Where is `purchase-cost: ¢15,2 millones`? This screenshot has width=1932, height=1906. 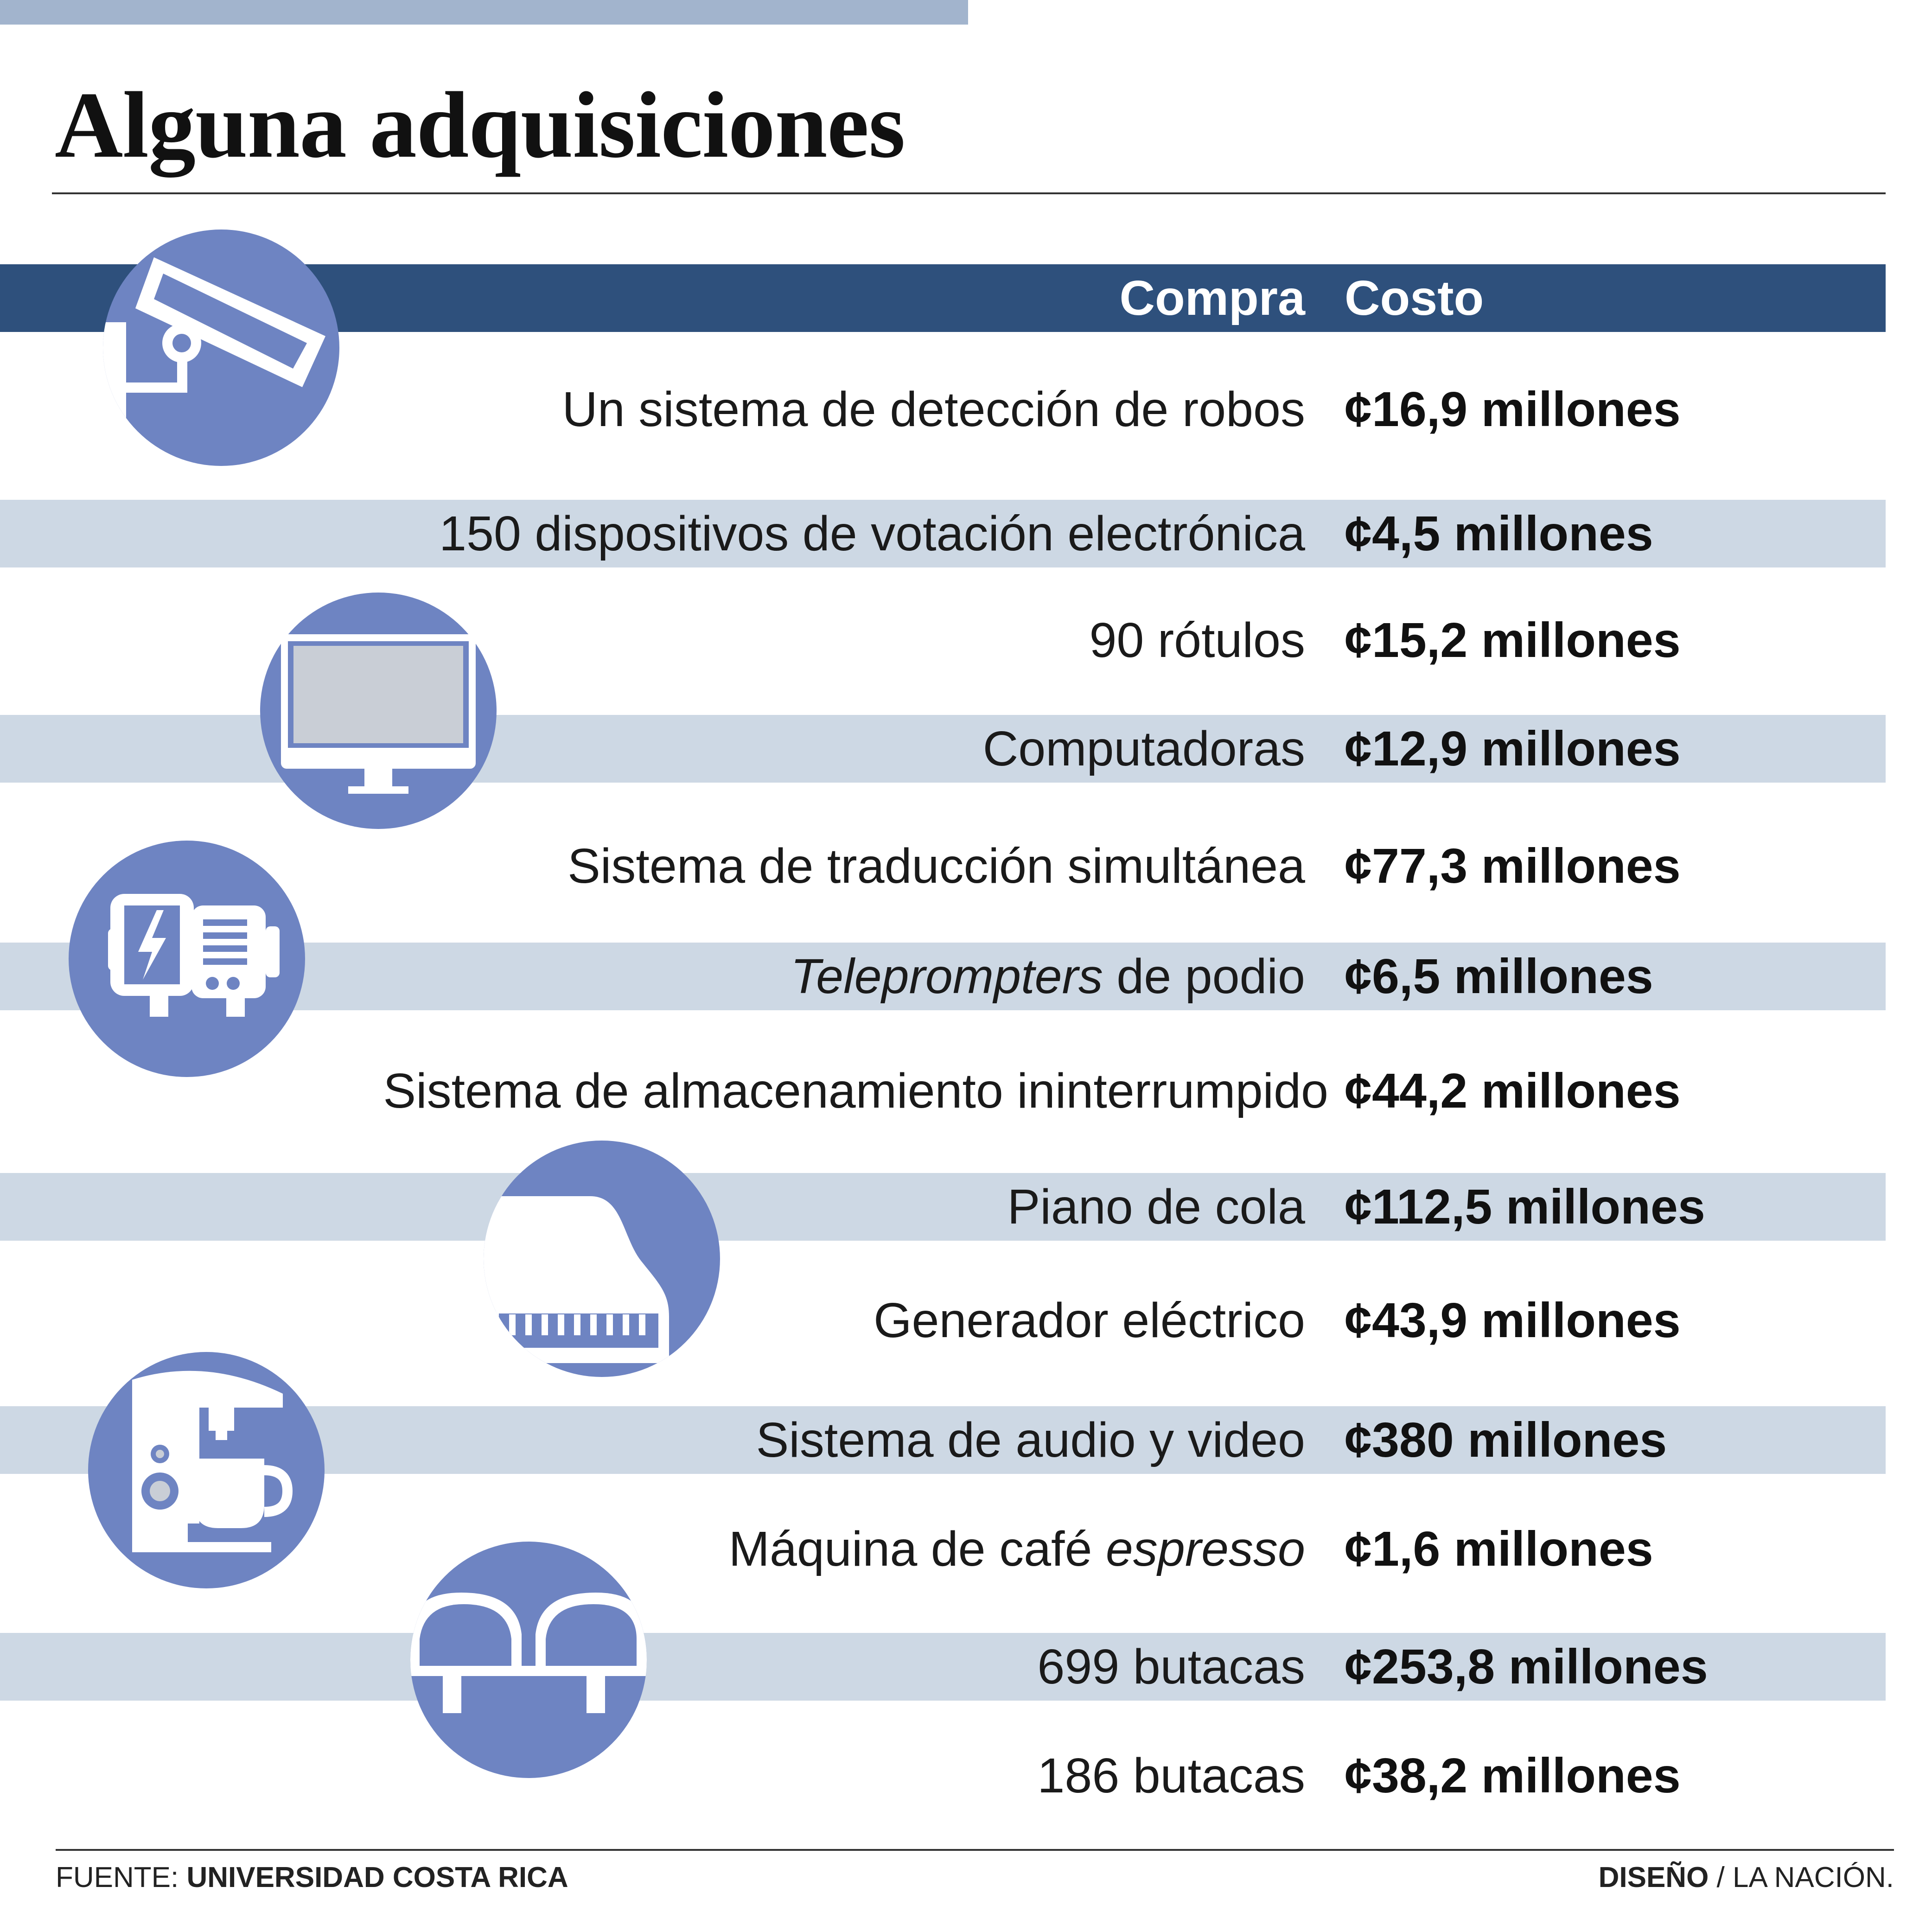 purchase-cost: ¢15,2 millones is located at coordinates (1513, 640).